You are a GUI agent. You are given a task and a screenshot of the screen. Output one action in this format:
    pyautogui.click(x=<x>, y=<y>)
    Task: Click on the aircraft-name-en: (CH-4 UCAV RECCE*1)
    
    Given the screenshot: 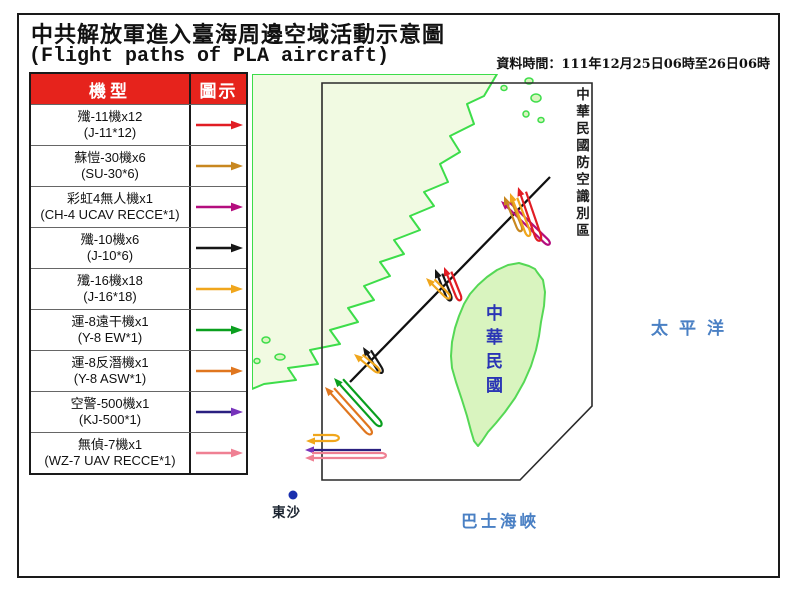 What is the action you would take?
    pyautogui.click(x=110, y=214)
    